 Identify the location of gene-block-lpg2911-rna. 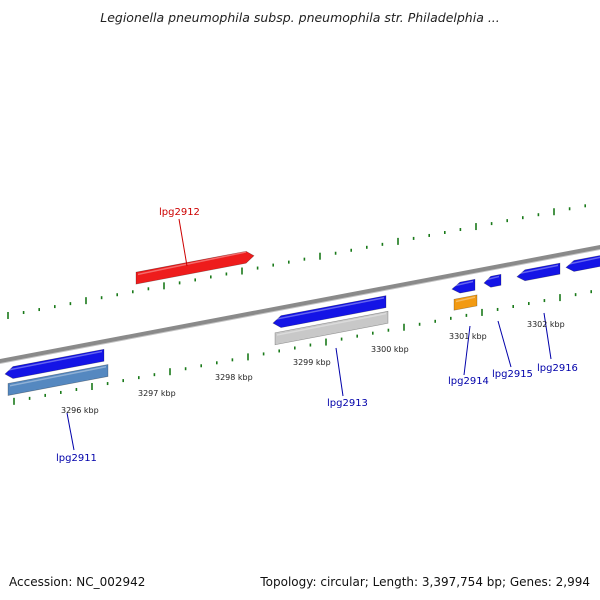
(58, 380).